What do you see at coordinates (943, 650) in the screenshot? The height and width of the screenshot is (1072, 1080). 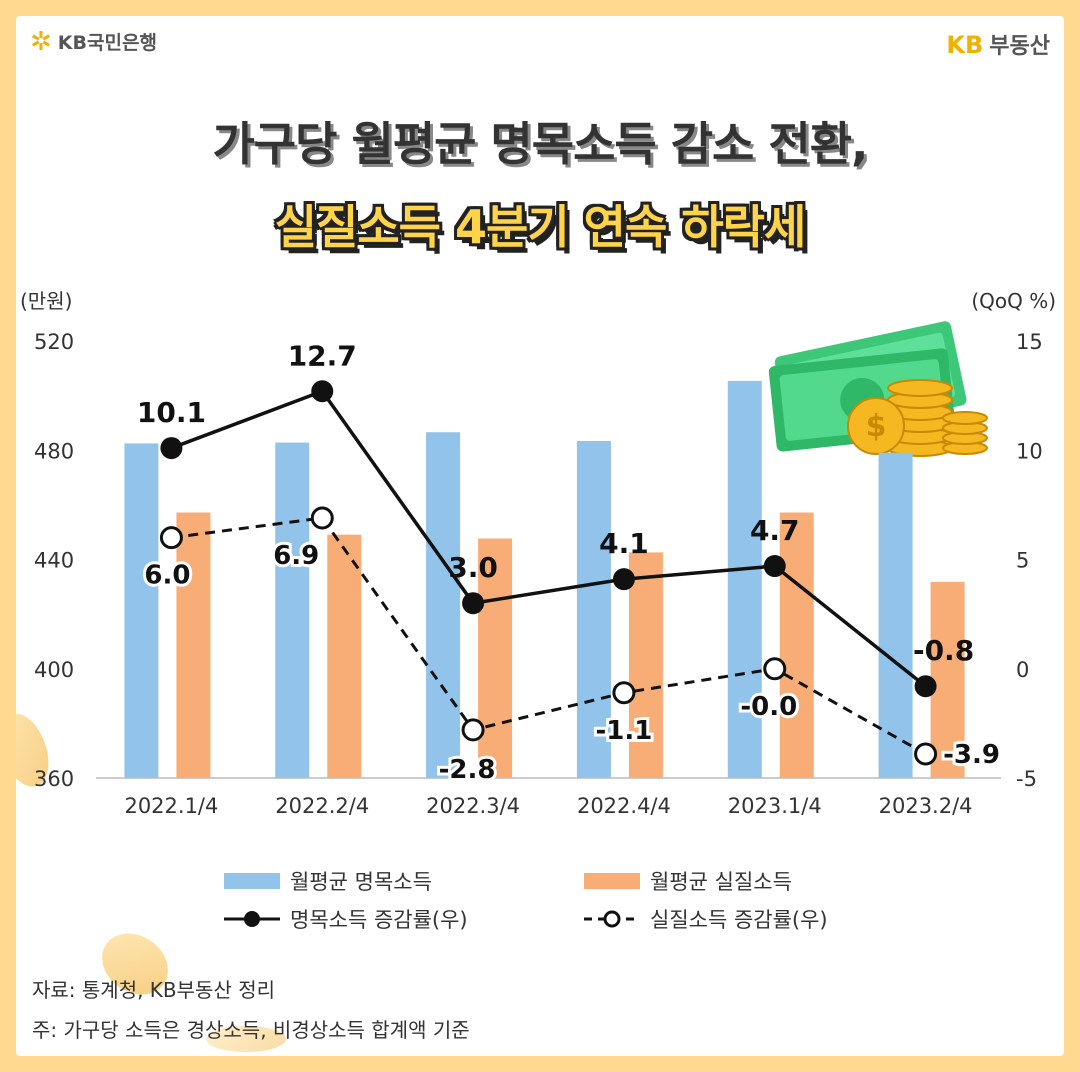 I see `nominal-growth-label: -0.8` at bounding box center [943, 650].